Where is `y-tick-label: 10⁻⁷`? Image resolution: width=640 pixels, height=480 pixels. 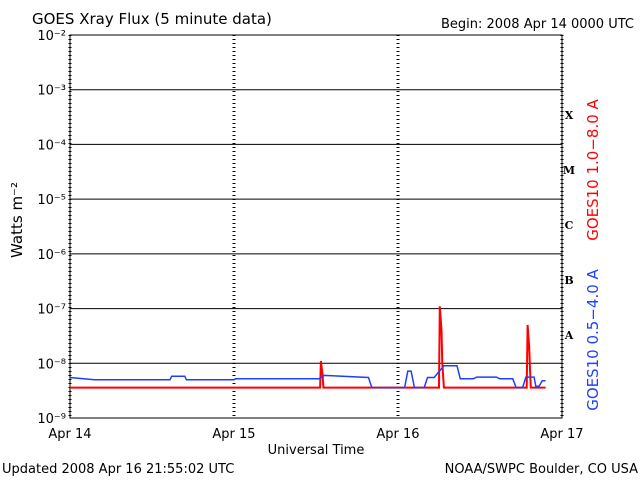
y-tick-label: 10⁻⁷ is located at coordinates (51, 310).